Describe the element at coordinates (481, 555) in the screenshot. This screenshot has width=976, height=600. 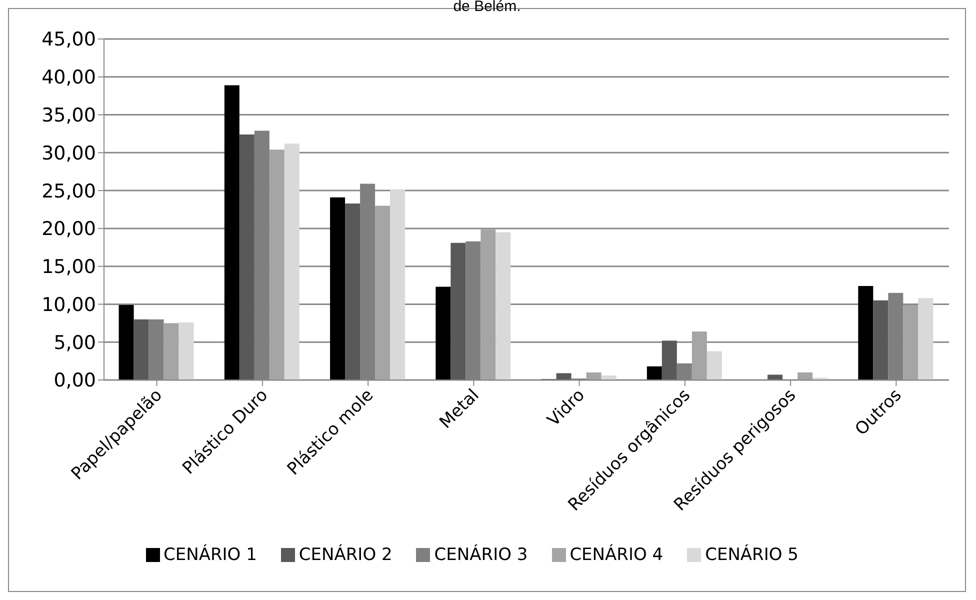
I see `legend-label: CENÁRIO 3` at that location.